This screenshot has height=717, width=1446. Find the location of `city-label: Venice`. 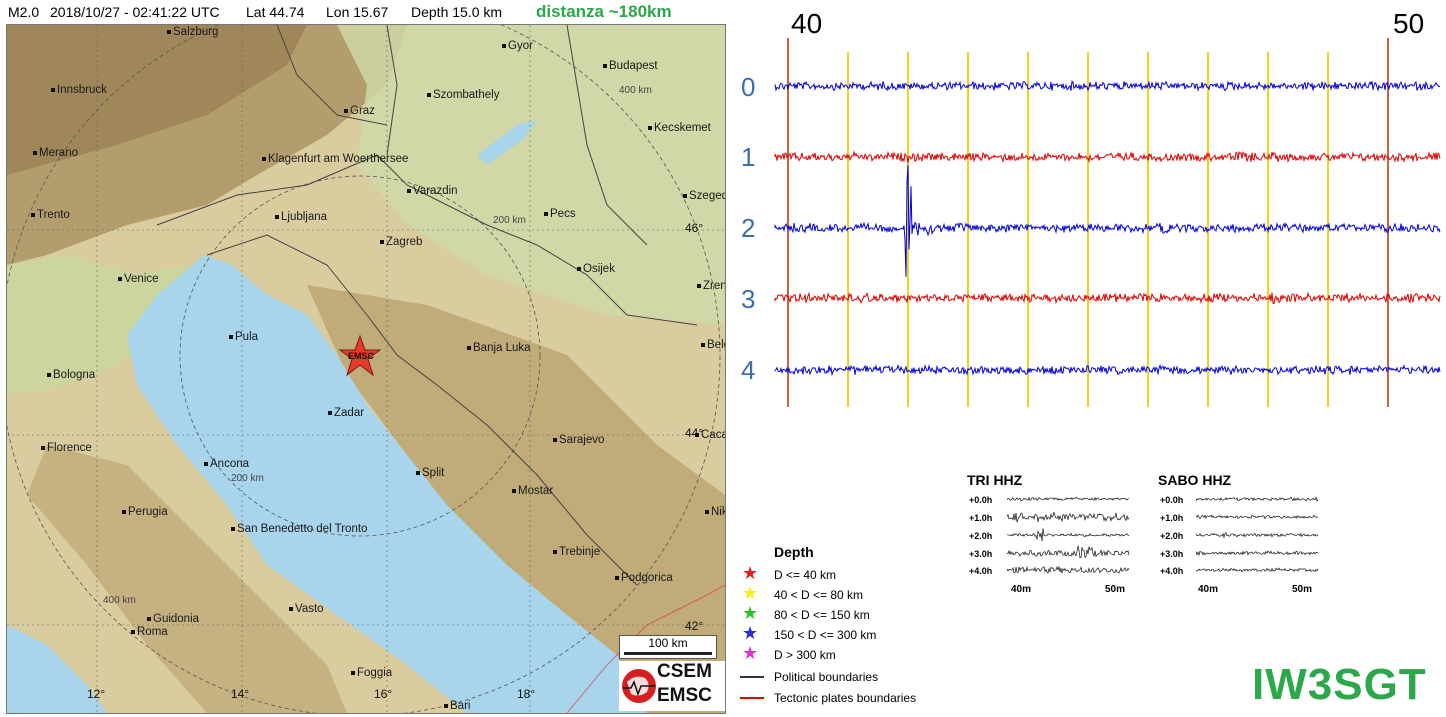

city-label: Venice is located at coordinates (138, 279).